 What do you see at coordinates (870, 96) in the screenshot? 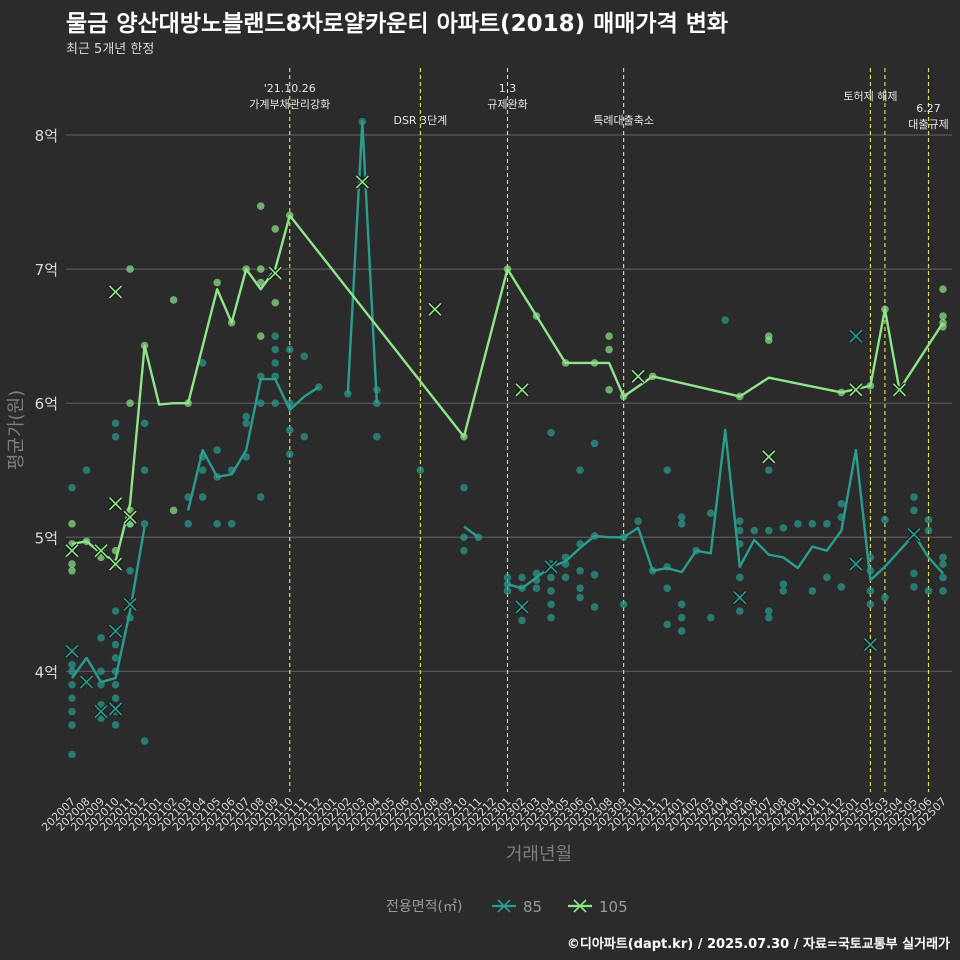
I see `event-label: 토허제 해제` at bounding box center [870, 96].